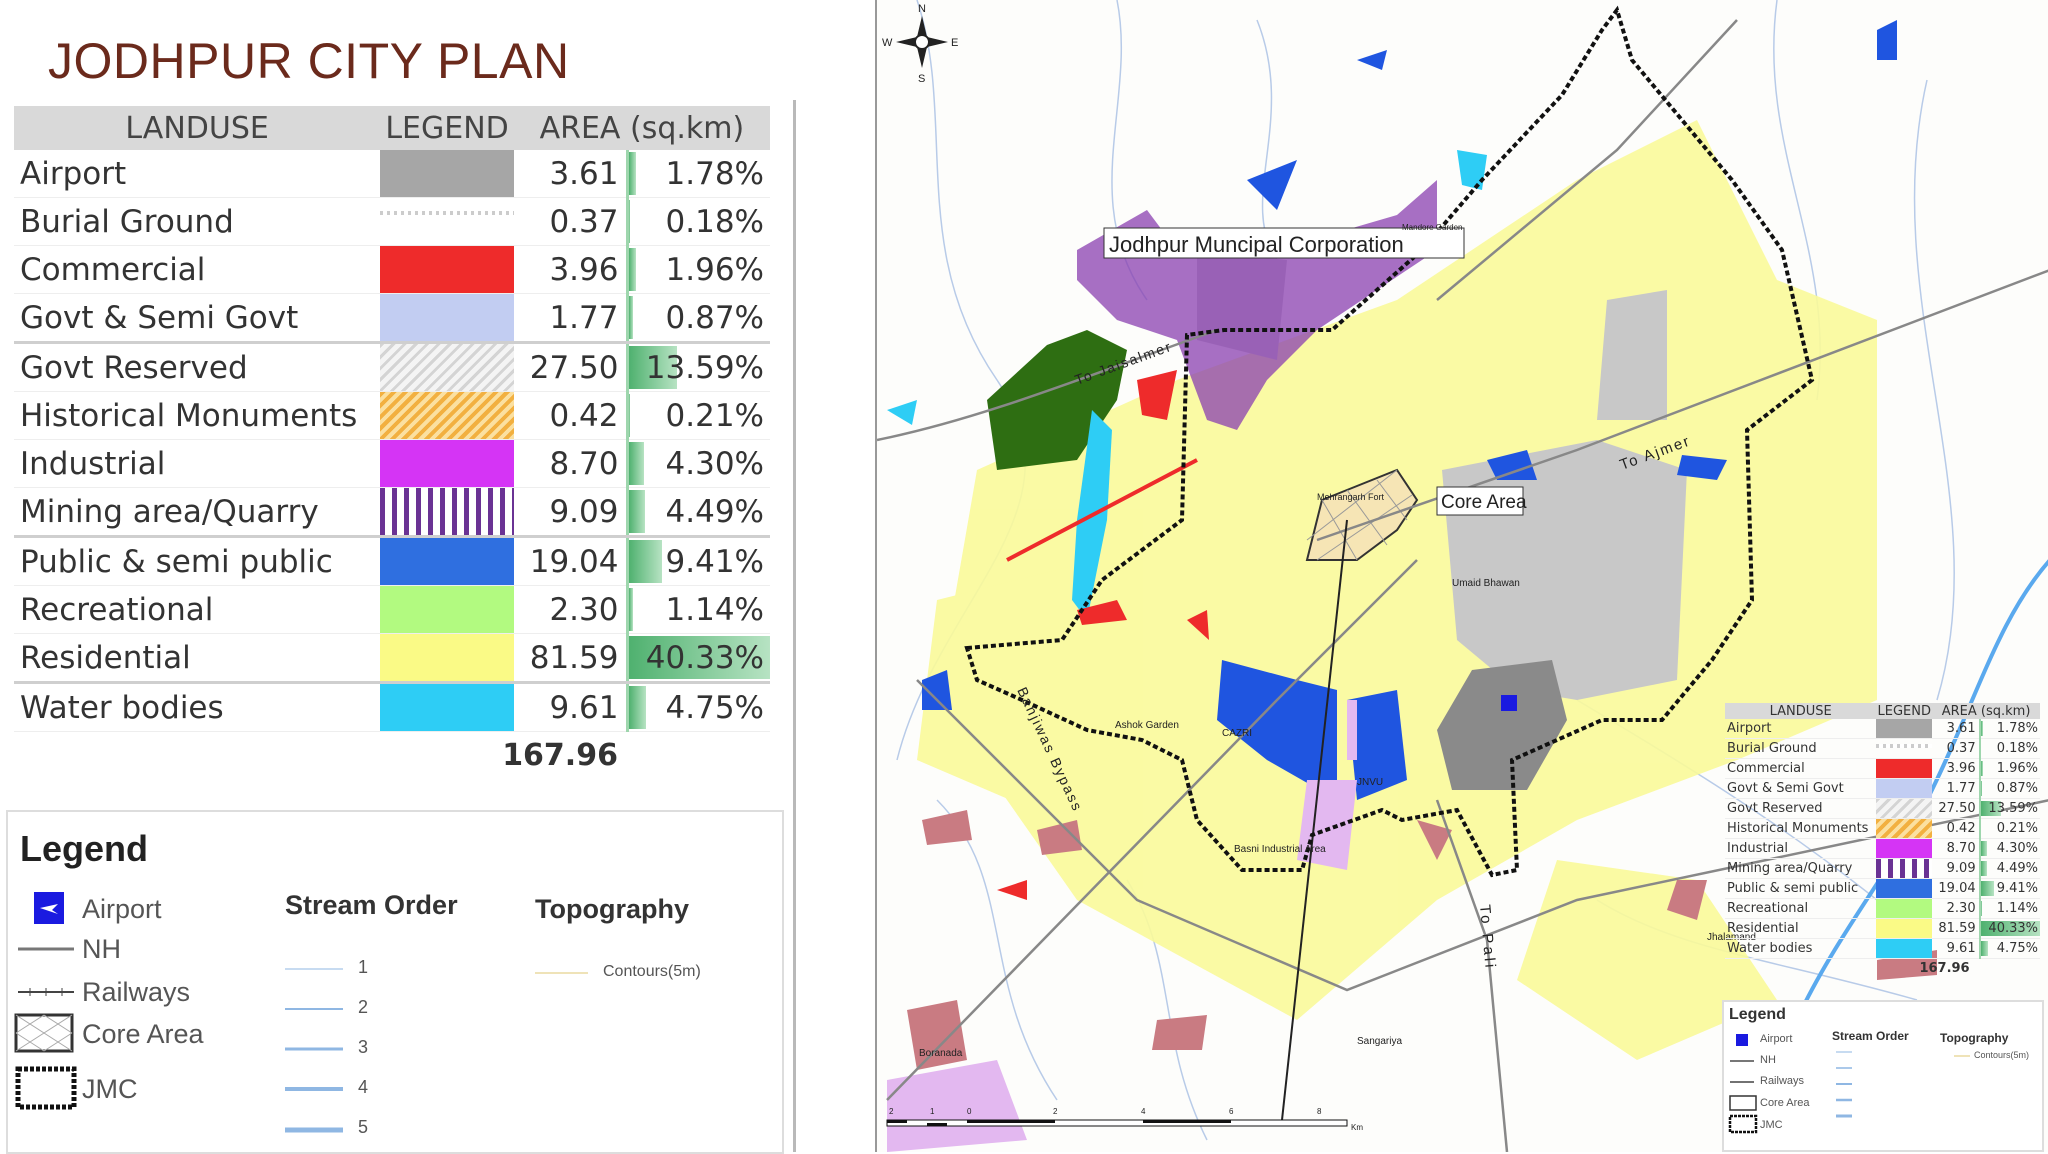 This screenshot has width=2048, height=1154. I want to click on area-percent: 1.78%, so click(2010, 729).